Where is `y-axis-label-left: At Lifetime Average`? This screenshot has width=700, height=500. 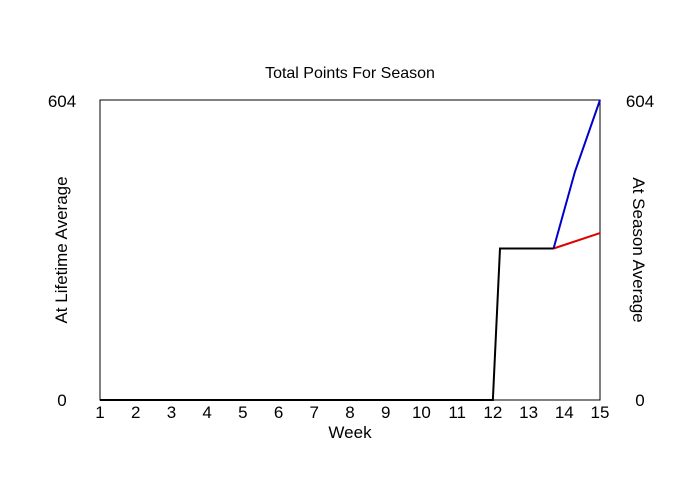 y-axis-label-left: At Lifetime Average is located at coordinates (61, 249).